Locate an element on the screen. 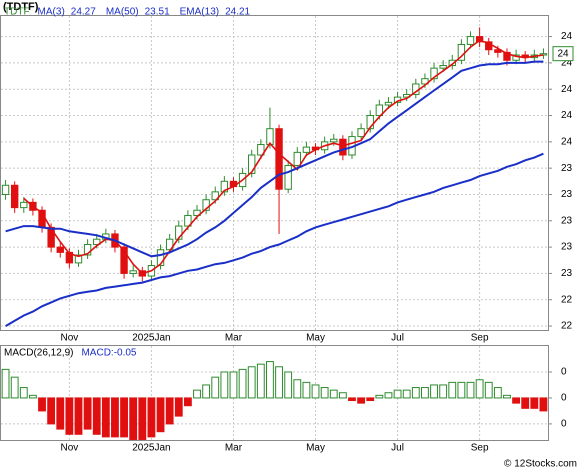 The width and height of the screenshot is (580, 471). x-tick-label: 2025Jan is located at coordinates (151, 338).